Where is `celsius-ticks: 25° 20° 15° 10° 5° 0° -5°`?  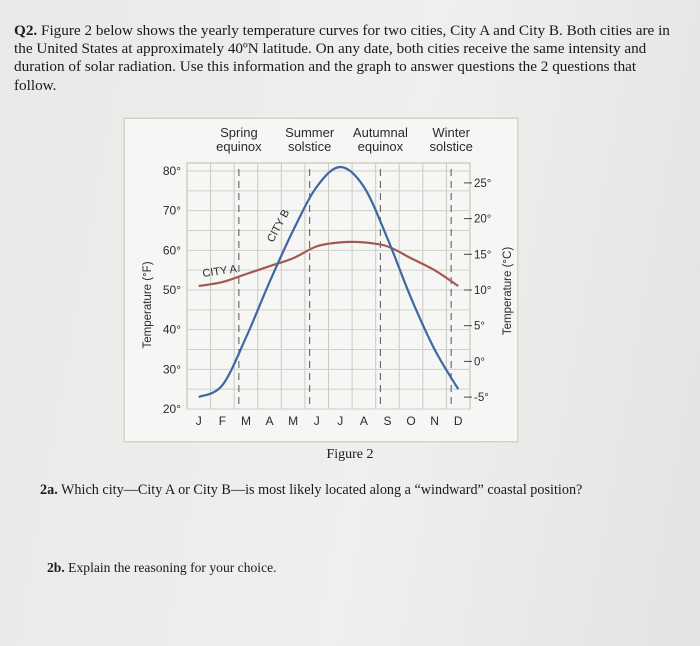
celsius-ticks: 25° 20° 15° 10° 5° 0° -5° is located at coordinates (477, 291).